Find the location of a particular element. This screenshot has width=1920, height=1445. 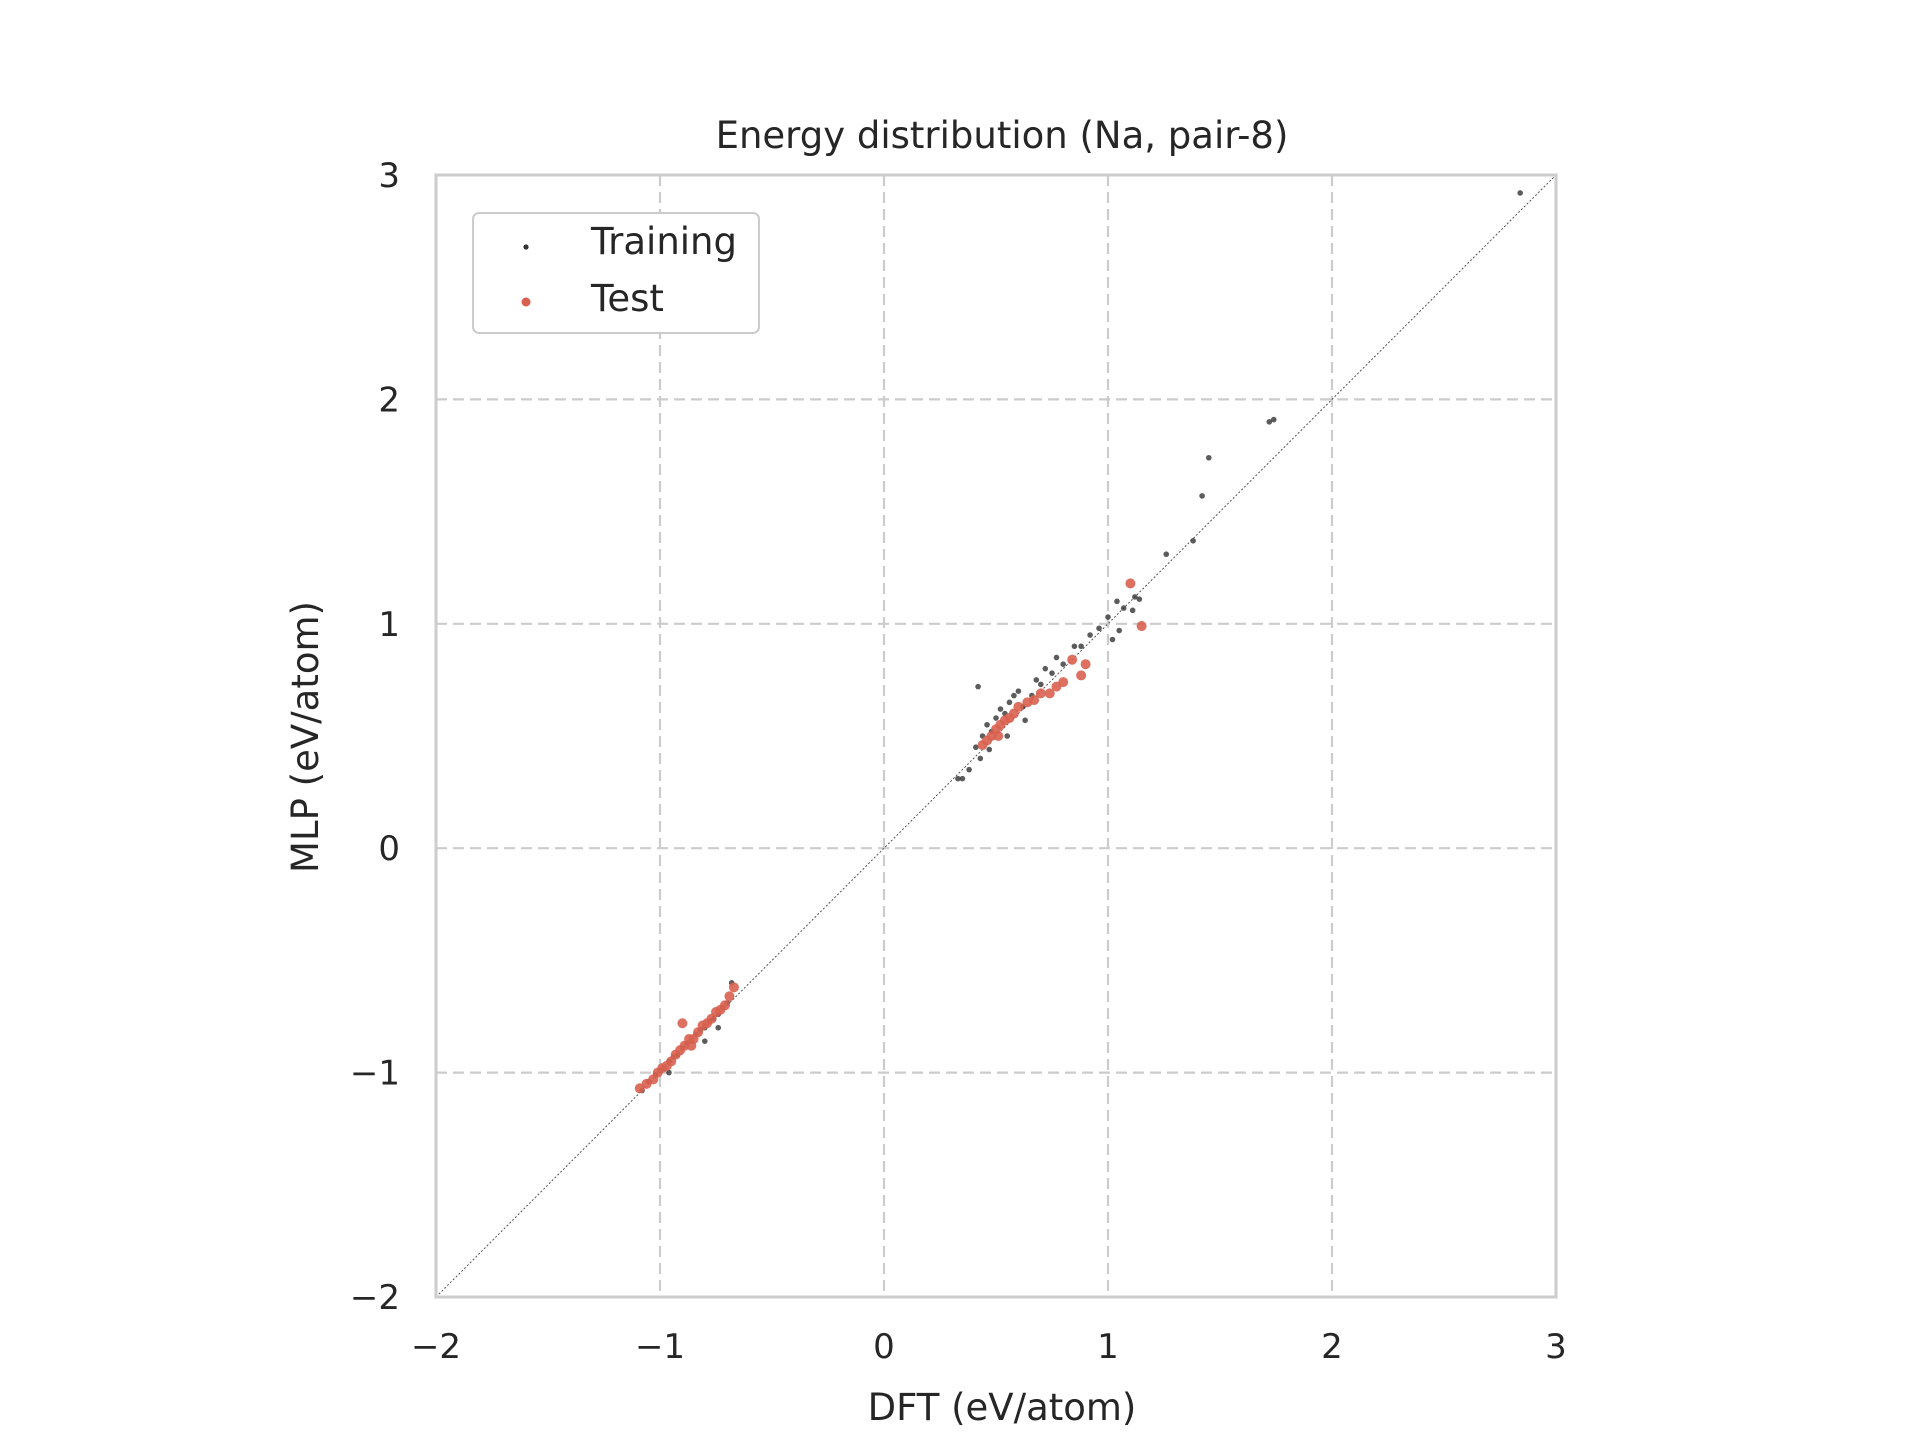

legend-label-test: Test is located at coordinates (627, 298).